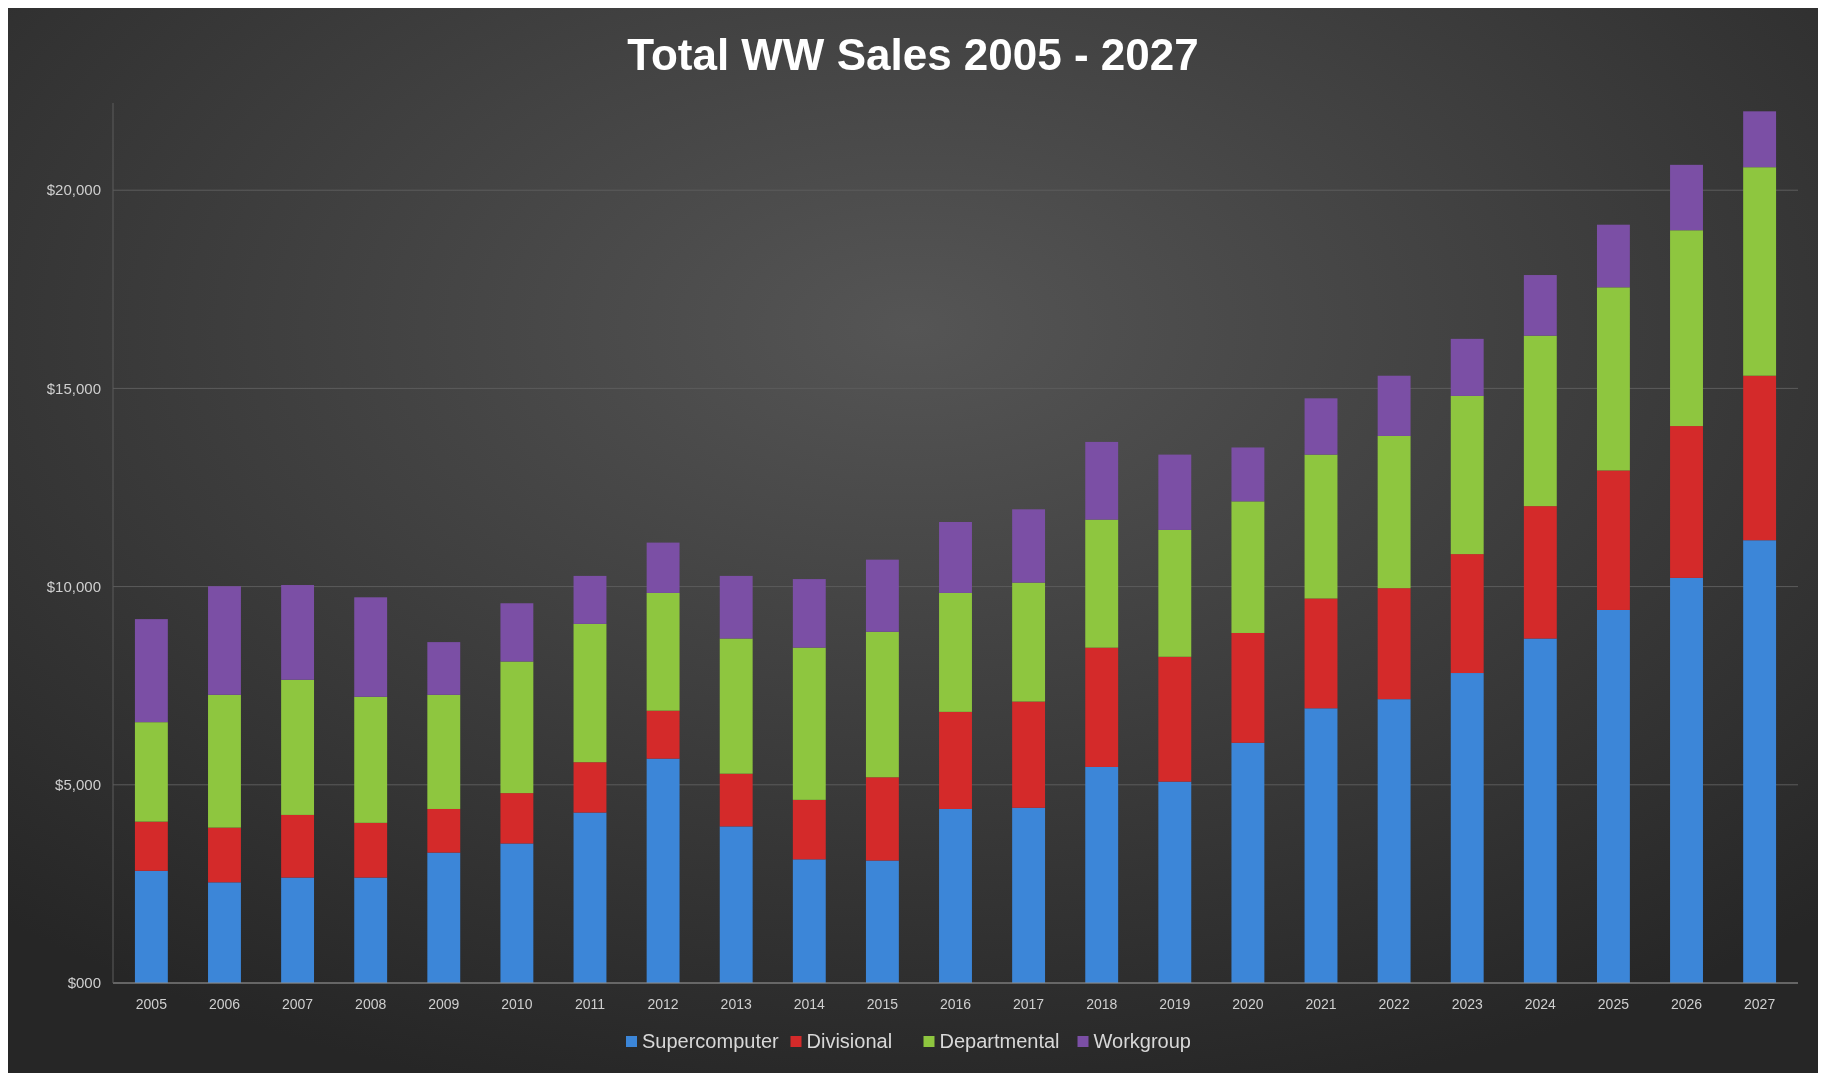  I want to click on legend-label: Supercomputer, so click(711, 1041).